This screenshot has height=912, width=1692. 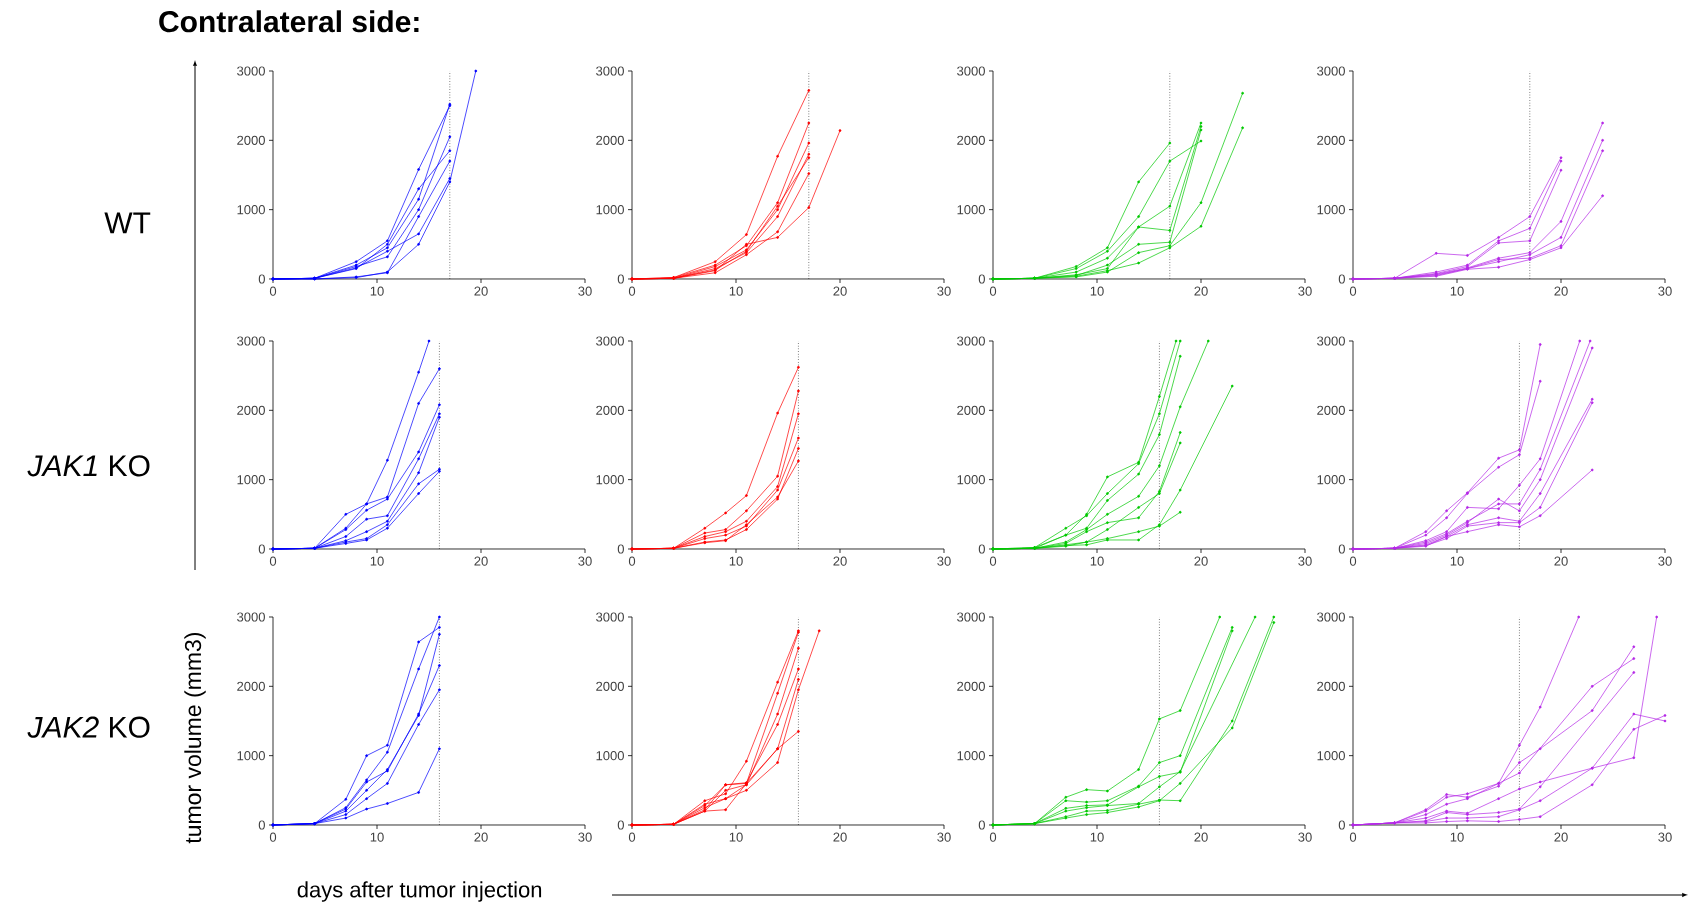 What do you see at coordinates (88, 727) in the screenshot?
I see `text: JAK2 KO` at bounding box center [88, 727].